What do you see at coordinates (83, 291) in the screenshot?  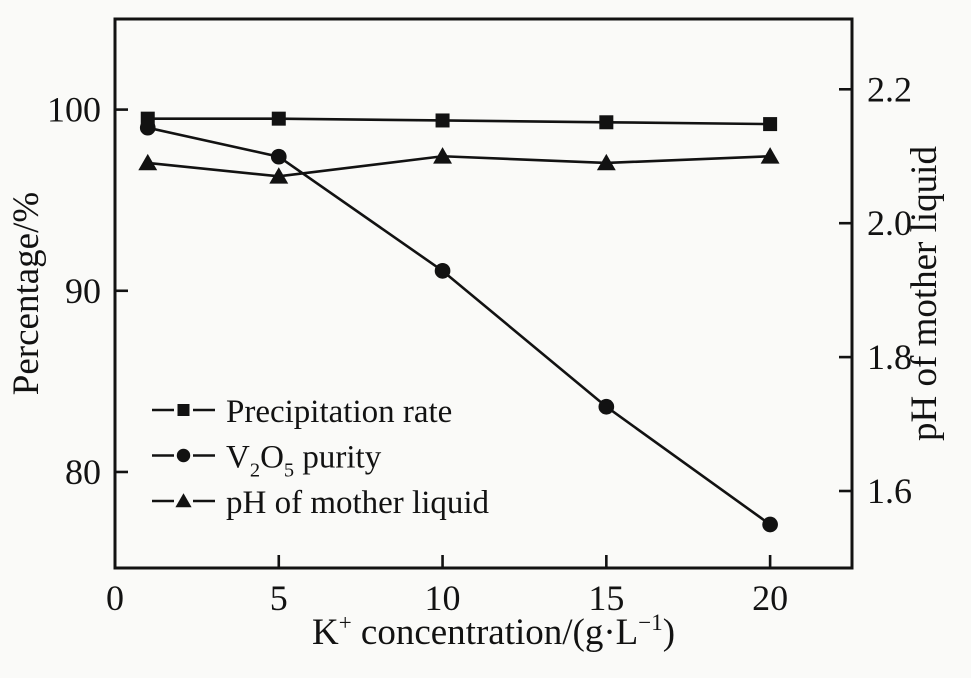 I see `y-left-tick-label: 90` at bounding box center [83, 291].